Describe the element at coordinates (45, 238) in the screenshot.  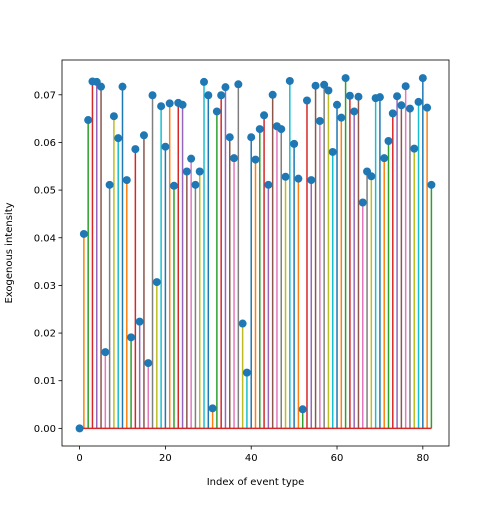
I see `y-tick-label: 0.04` at that location.